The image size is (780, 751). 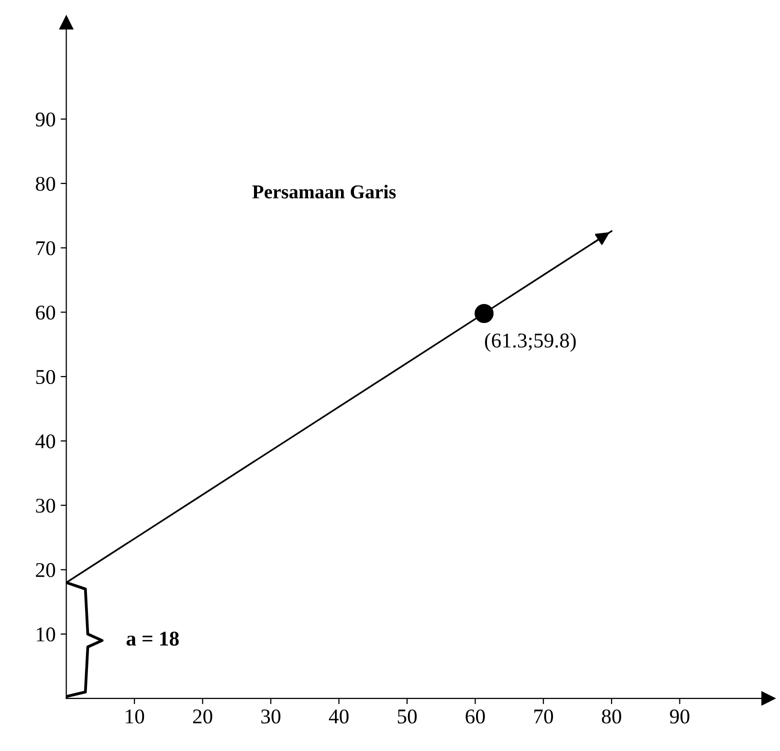 What do you see at coordinates (45, 441) in the screenshot?
I see `y-tick-label: 40` at bounding box center [45, 441].